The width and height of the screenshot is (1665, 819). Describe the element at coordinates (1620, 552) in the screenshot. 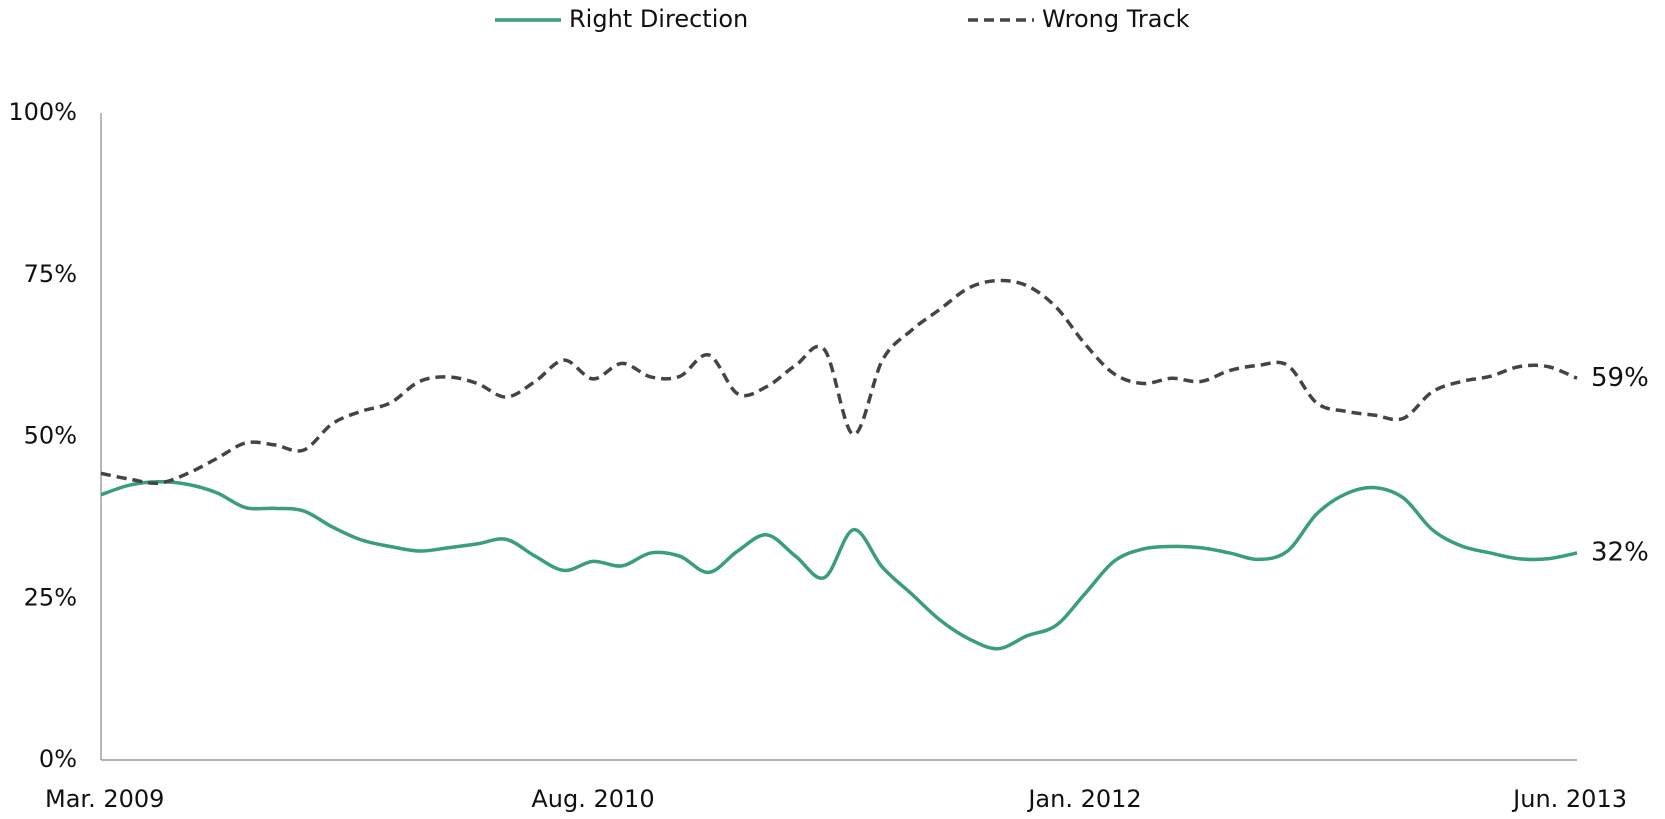

I see `data-label: 32%` at that location.